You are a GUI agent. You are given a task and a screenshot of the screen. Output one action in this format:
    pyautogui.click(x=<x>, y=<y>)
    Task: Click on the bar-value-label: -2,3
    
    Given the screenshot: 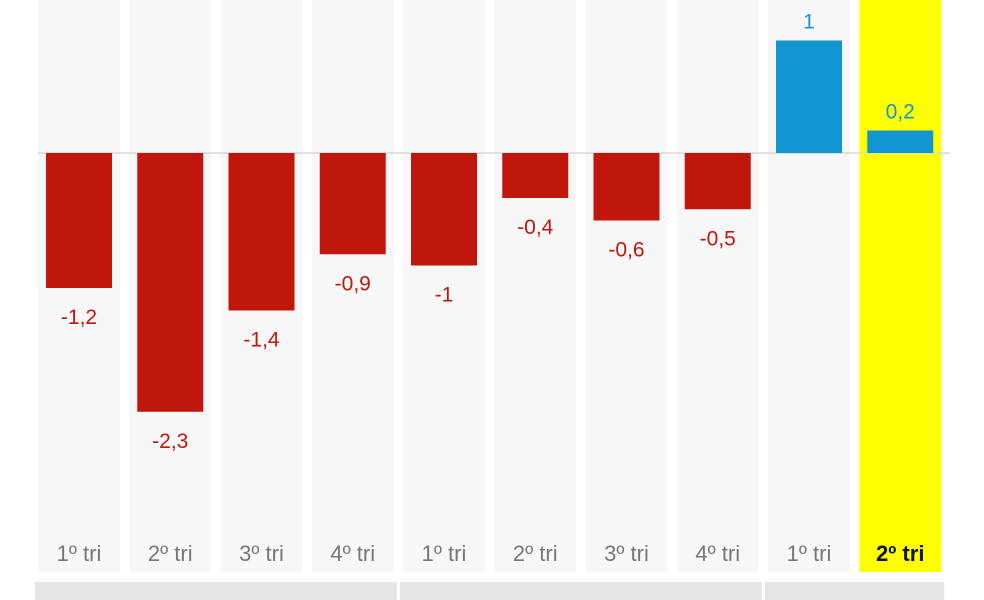 What is the action you would take?
    pyautogui.click(x=170, y=441)
    